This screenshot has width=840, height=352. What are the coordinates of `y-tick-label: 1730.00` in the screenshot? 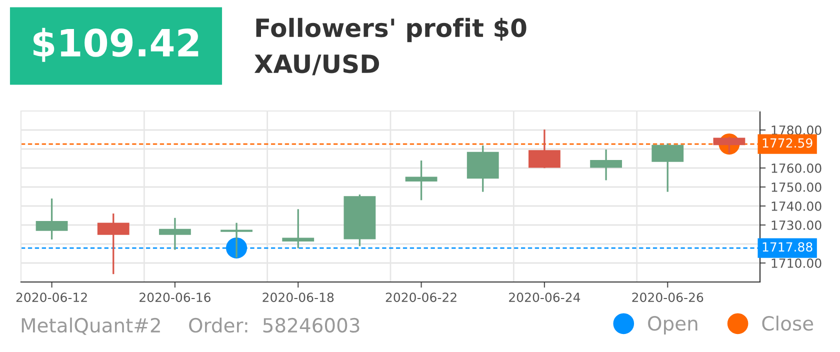 It's located at (797, 225).